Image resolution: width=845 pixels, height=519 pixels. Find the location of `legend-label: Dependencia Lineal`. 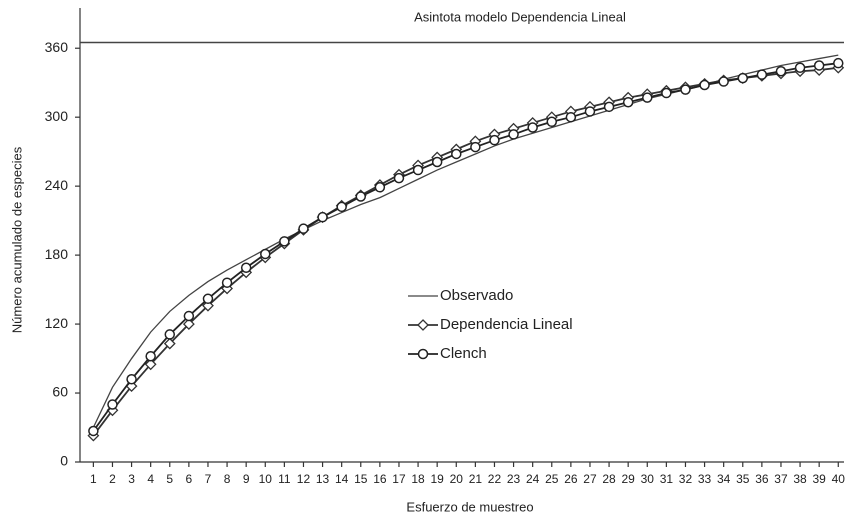

legend-label: Dependencia Lineal is located at coordinates (506, 324).